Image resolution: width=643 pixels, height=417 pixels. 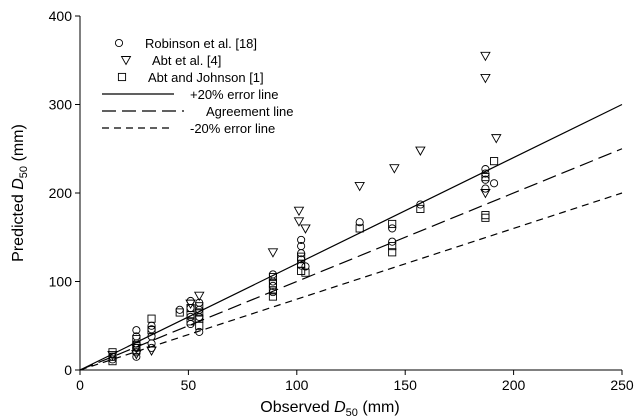 I want to click on legend-label-1: Robinson et al. [18], so click(x=201, y=43).